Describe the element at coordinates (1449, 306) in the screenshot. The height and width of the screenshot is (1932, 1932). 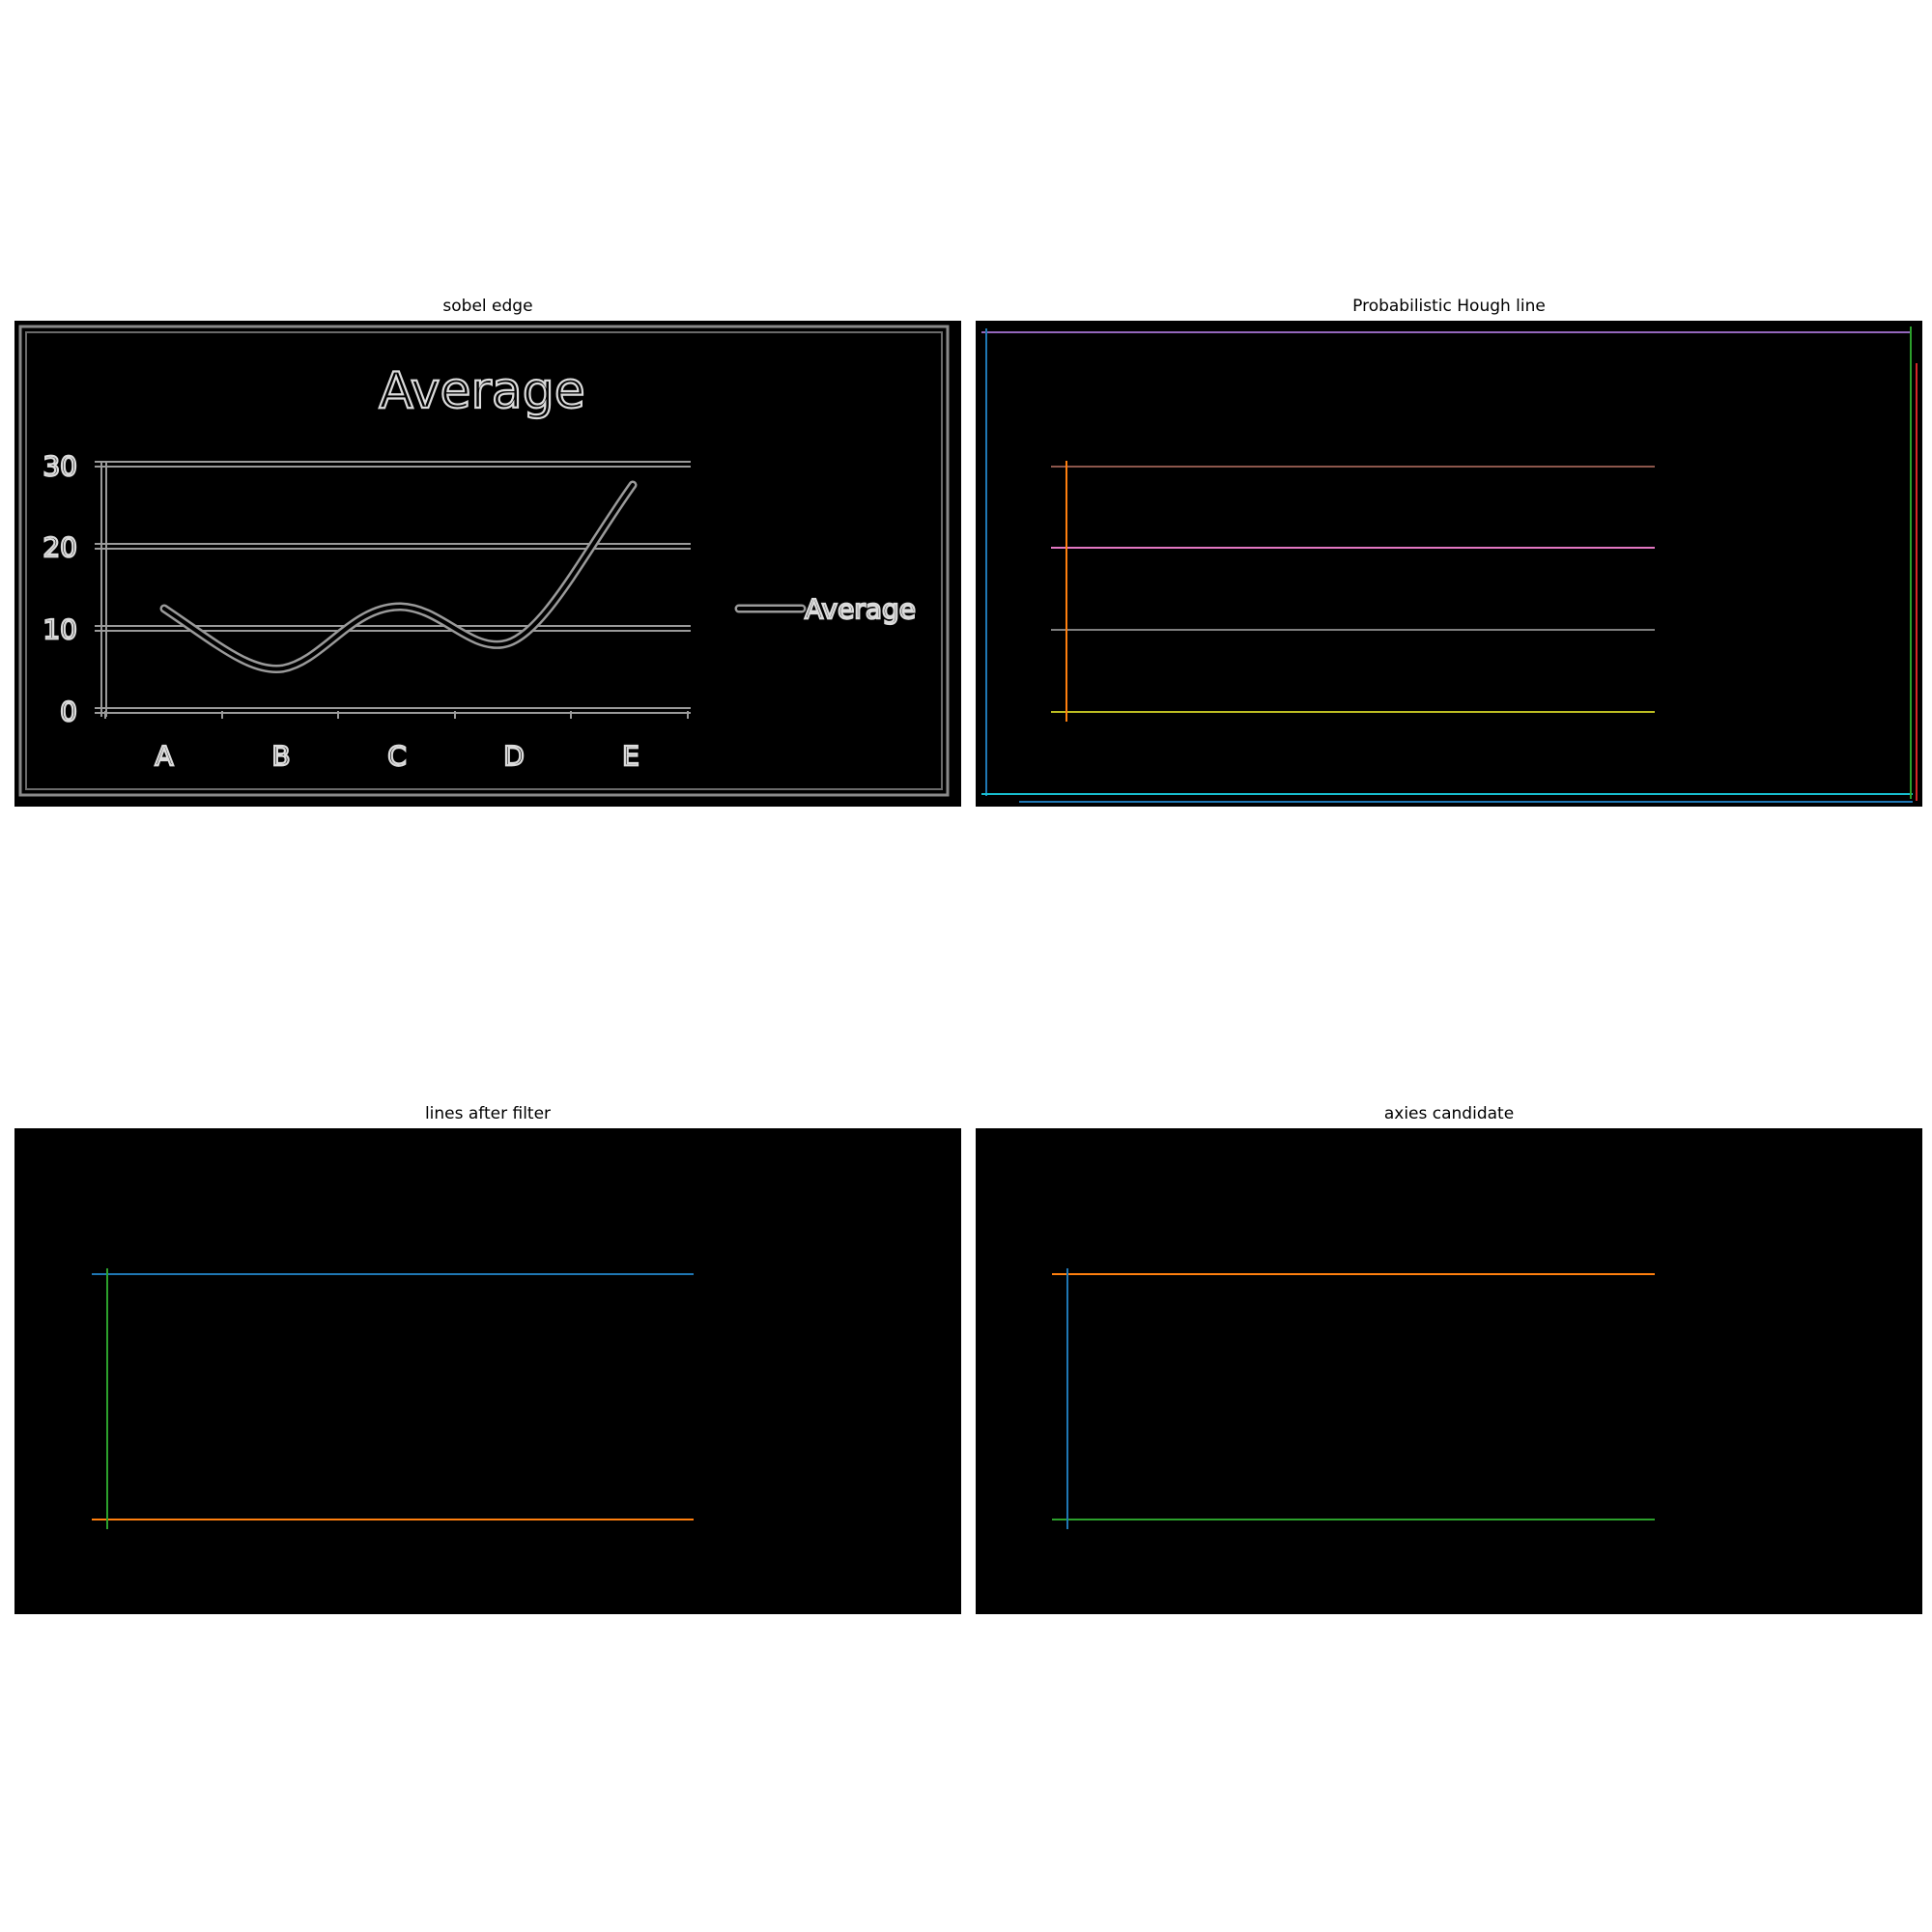
I see `panel-title-hough: Probabilistic Hough line` at that location.